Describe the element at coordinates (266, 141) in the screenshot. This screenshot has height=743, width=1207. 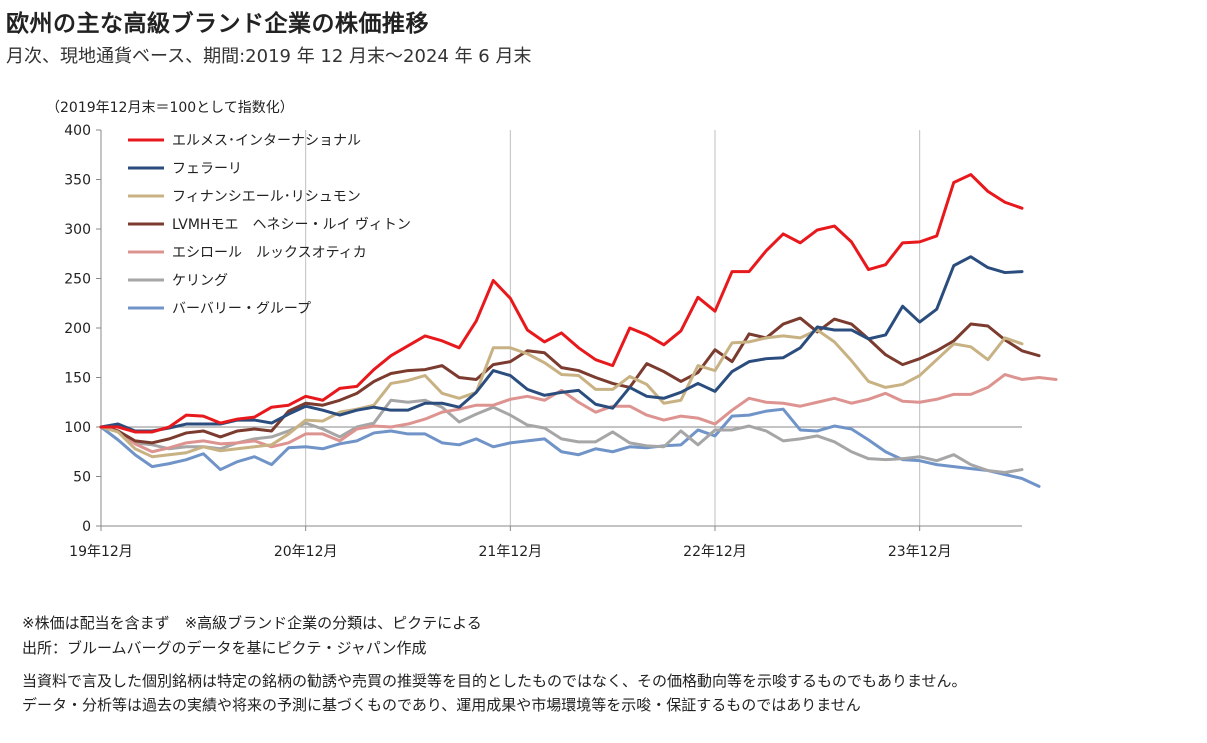
I see `legend-label-1: エルメス･インターナショナル` at that location.